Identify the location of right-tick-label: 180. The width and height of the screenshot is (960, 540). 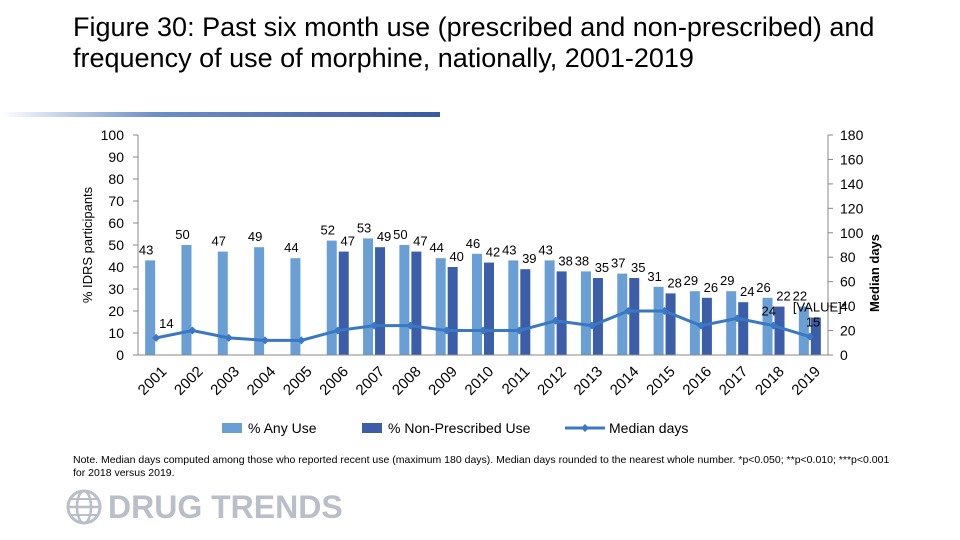
(852, 135).